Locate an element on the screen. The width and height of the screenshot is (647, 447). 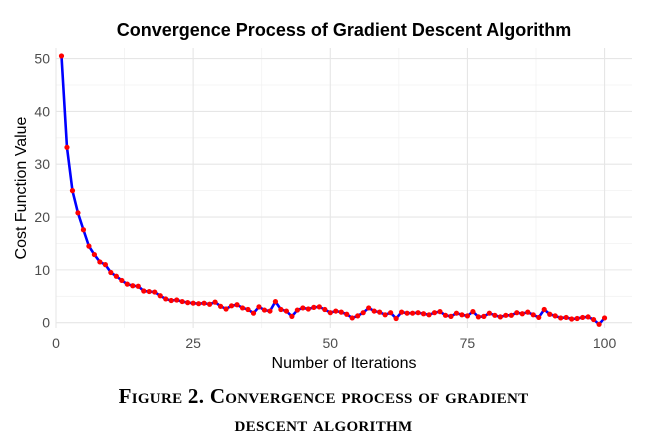
x-tick-label: 100 is located at coordinates (605, 343).